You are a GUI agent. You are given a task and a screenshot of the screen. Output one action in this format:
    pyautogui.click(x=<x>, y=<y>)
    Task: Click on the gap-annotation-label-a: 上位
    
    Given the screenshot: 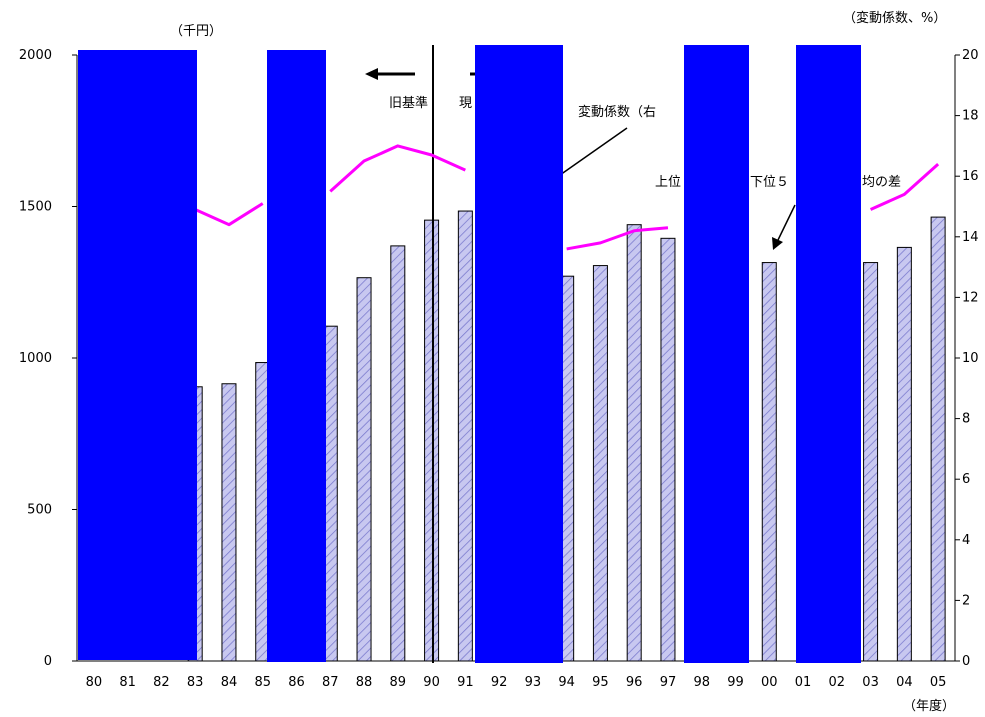 What is the action you would take?
    pyautogui.click(x=668, y=182)
    